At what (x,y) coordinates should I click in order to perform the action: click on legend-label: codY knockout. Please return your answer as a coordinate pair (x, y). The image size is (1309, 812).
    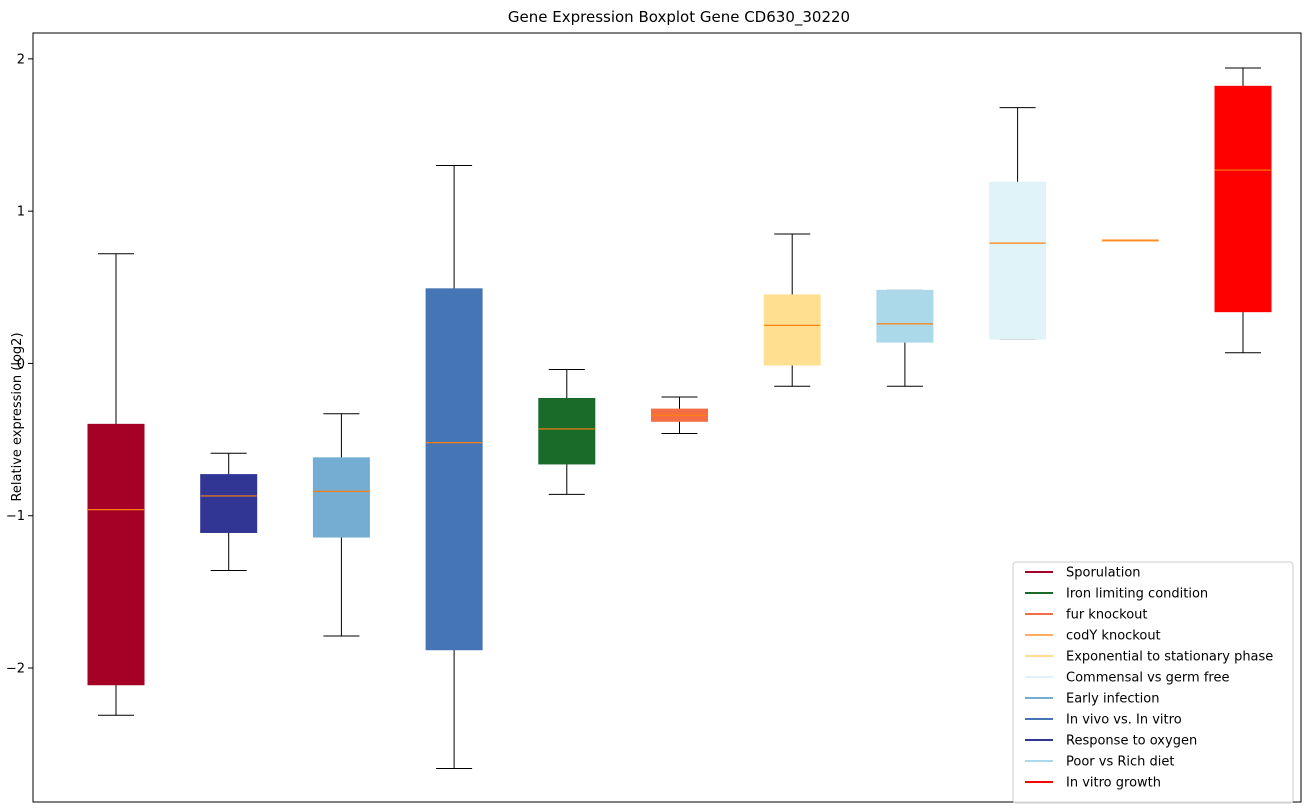
    Looking at the image, I should click on (1113, 636).